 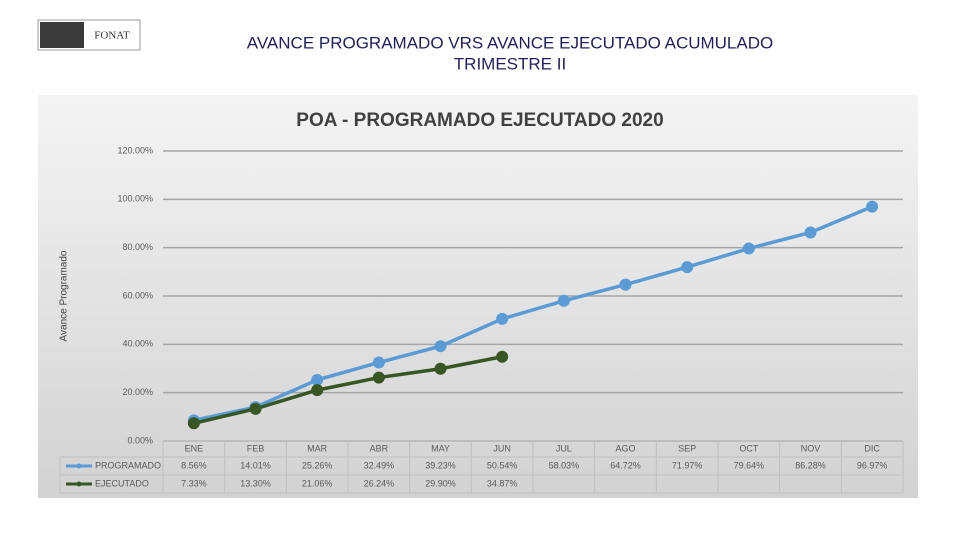 I want to click on series-line, so click(x=348, y=390).